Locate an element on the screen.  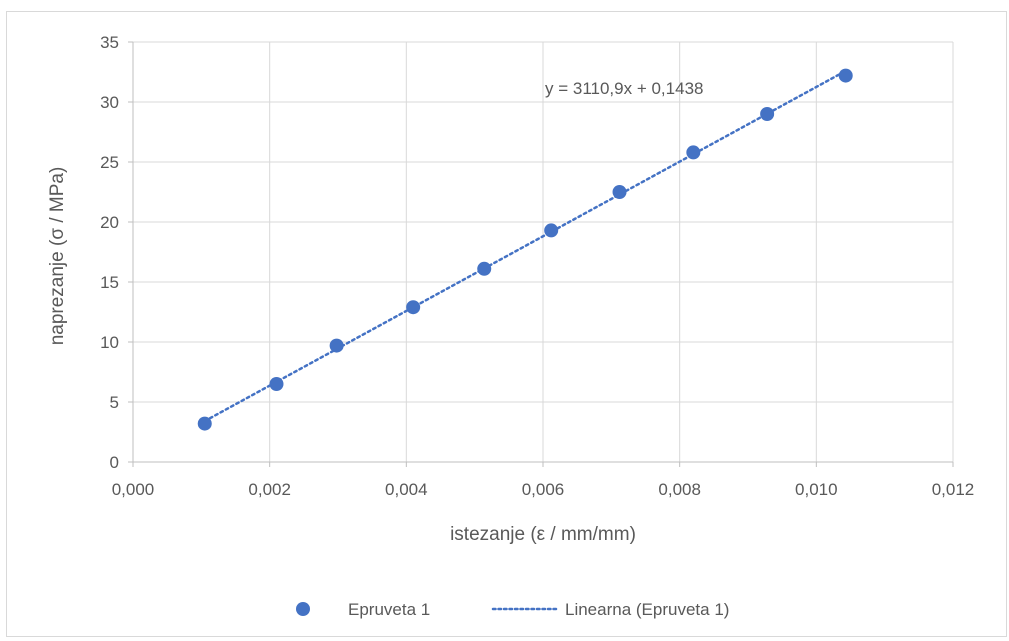
y-tick-label: 0 is located at coordinates (114, 462).